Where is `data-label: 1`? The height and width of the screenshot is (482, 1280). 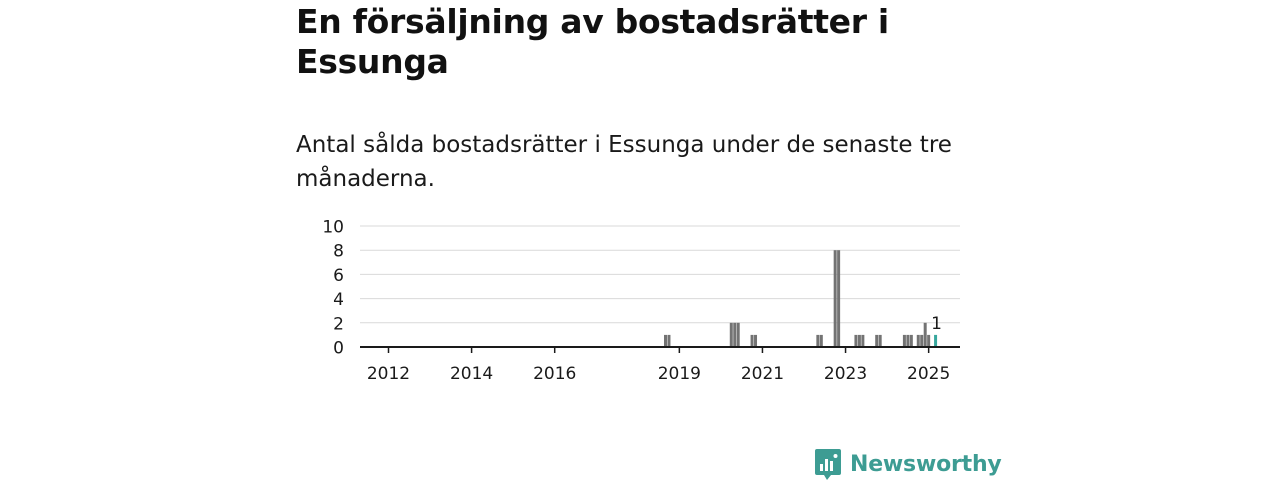 data-label: 1 is located at coordinates (936, 324).